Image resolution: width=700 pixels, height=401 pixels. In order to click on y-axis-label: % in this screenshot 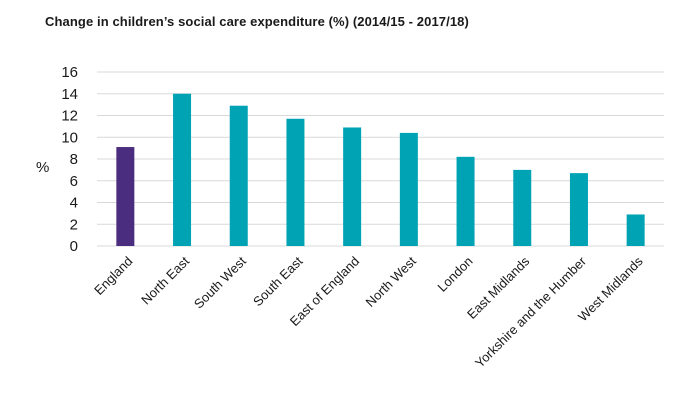, I will do `click(42, 167)`.